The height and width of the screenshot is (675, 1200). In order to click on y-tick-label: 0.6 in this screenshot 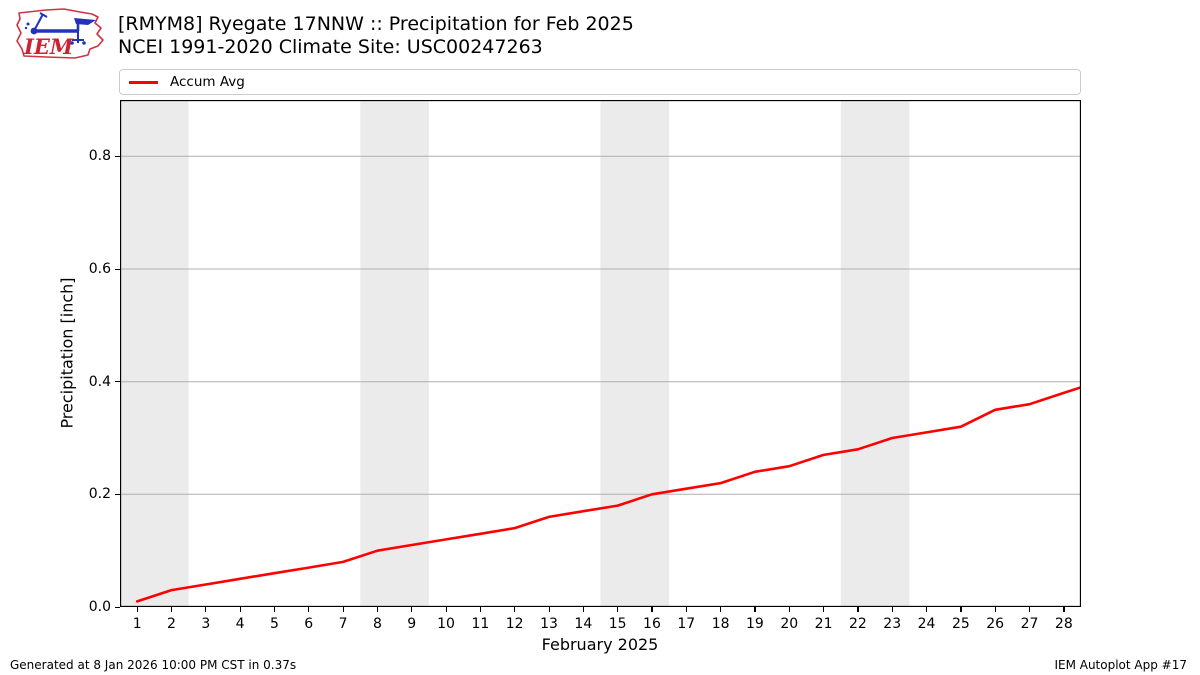, I will do `click(99, 269)`.